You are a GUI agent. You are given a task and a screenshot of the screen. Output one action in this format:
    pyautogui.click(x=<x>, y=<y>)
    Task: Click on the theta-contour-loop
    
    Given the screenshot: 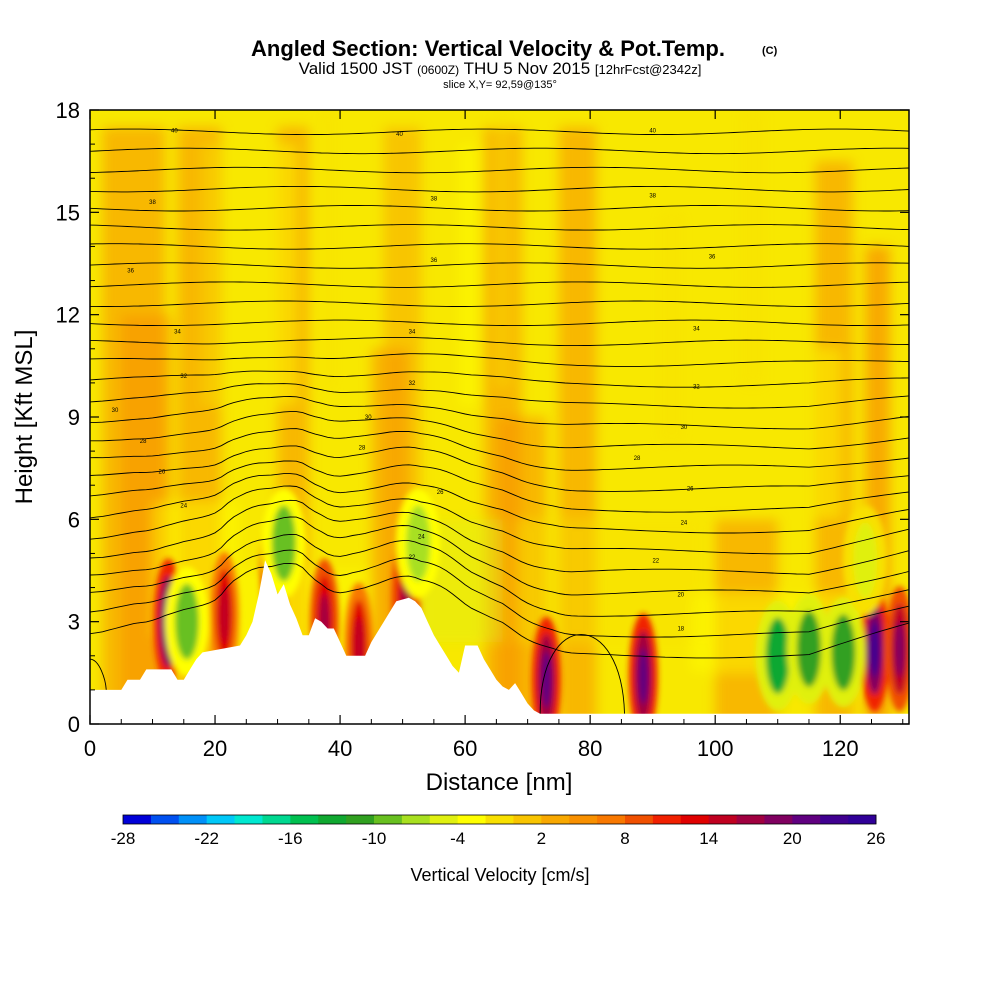 What is the action you would take?
    pyautogui.click(x=582, y=674)
    